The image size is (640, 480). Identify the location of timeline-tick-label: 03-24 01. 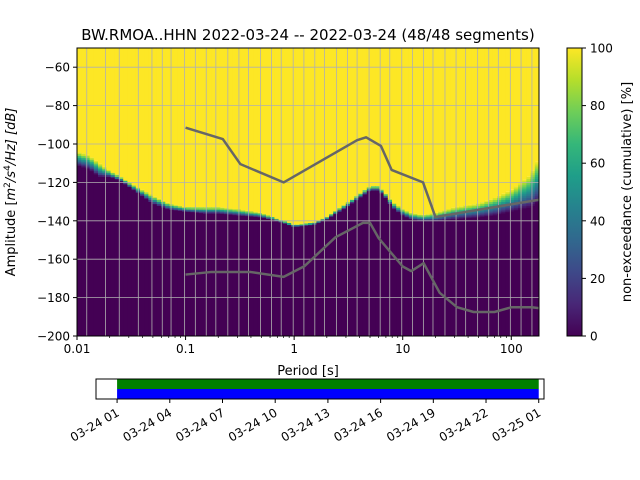
(95, 424).